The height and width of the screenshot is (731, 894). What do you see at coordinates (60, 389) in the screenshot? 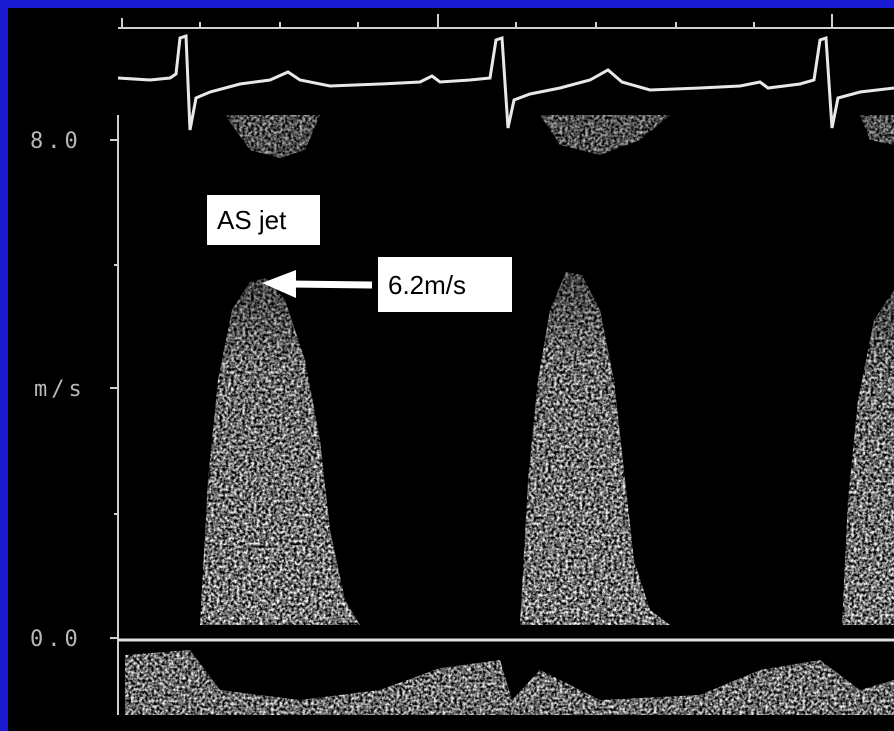
I see `axis-unit-label: m/s` at bounding box center [60, 389].